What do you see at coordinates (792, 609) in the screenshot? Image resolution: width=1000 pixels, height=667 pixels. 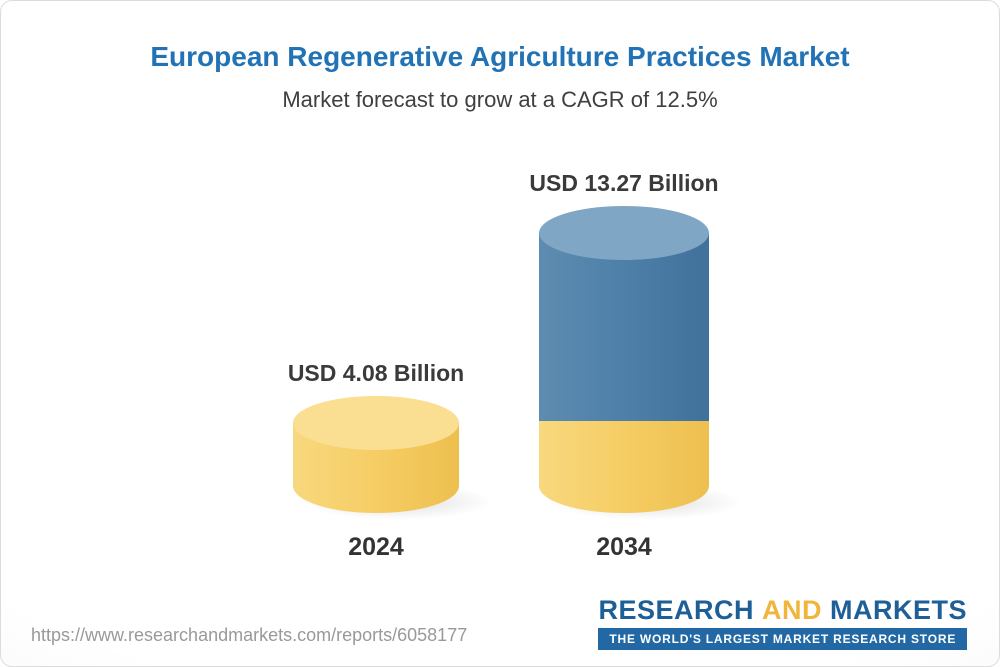 I see `logo-word-and: AND` at bounding box center [792, 609].